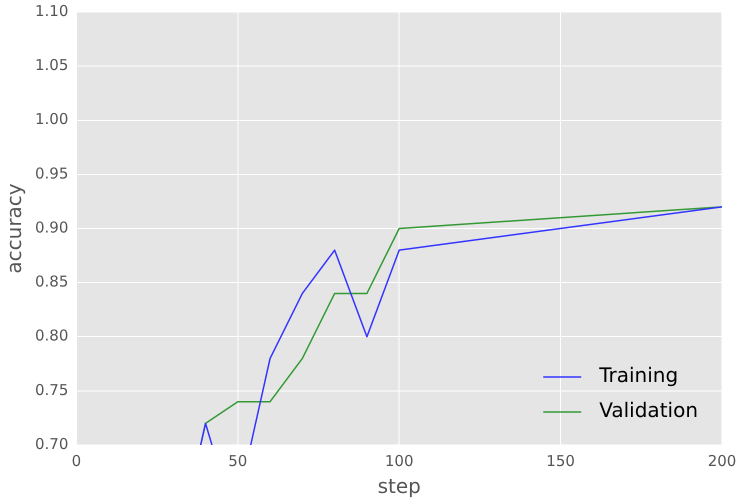 The width and height of the screenshot is (742, 502). What do you see at coordinates (51, 443) in the screenshot?
I see `y-tick-label: 0.70` at bounding box center [51, 443].